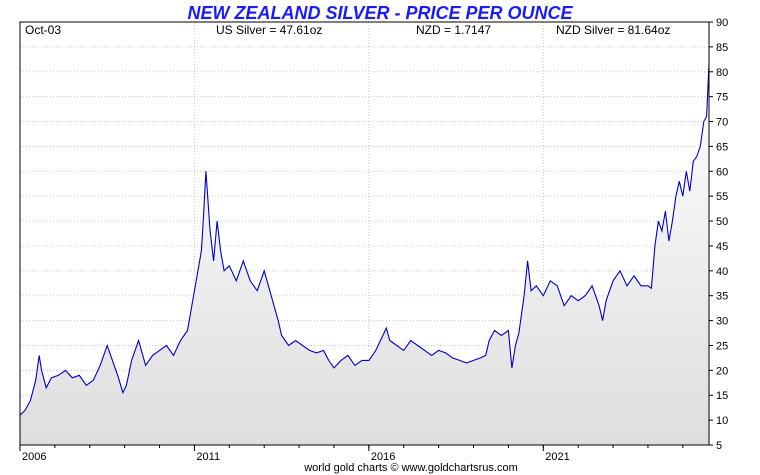  Describe the element at coordinates (208, 457) in the screenshot. I see `x-tick-label: 2011` at that location.